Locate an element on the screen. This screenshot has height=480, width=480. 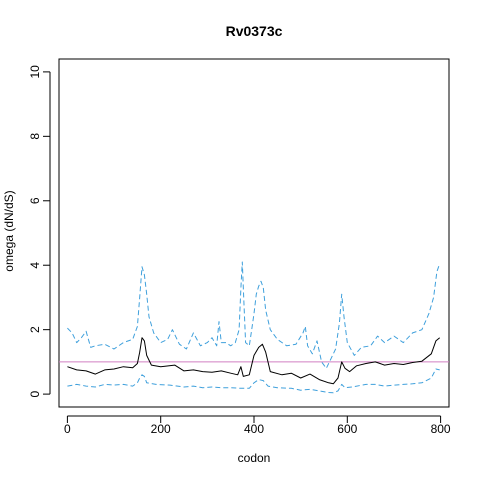
y-tick-label: 8 is located at coordinates (35, 136).